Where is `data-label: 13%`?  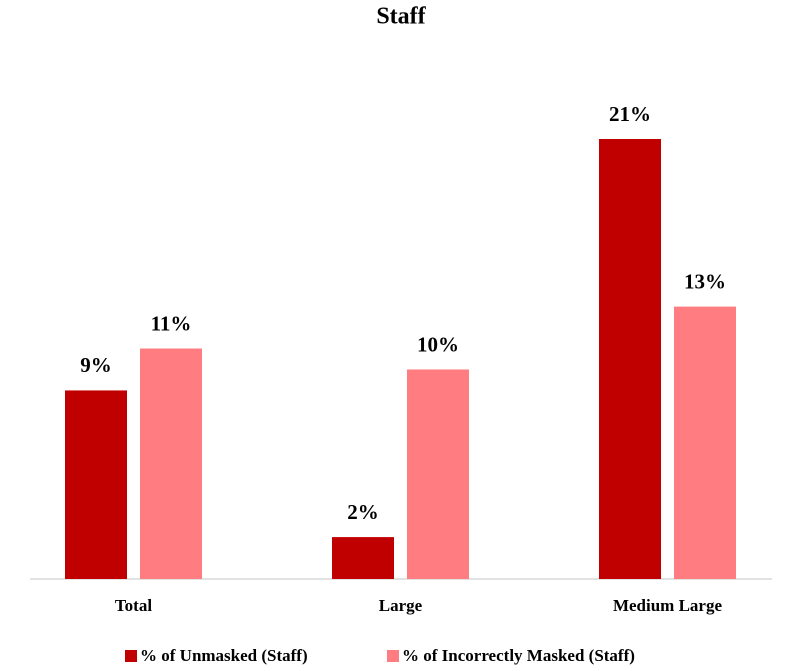
data-label: 13% is located at coordinates (705, 281).